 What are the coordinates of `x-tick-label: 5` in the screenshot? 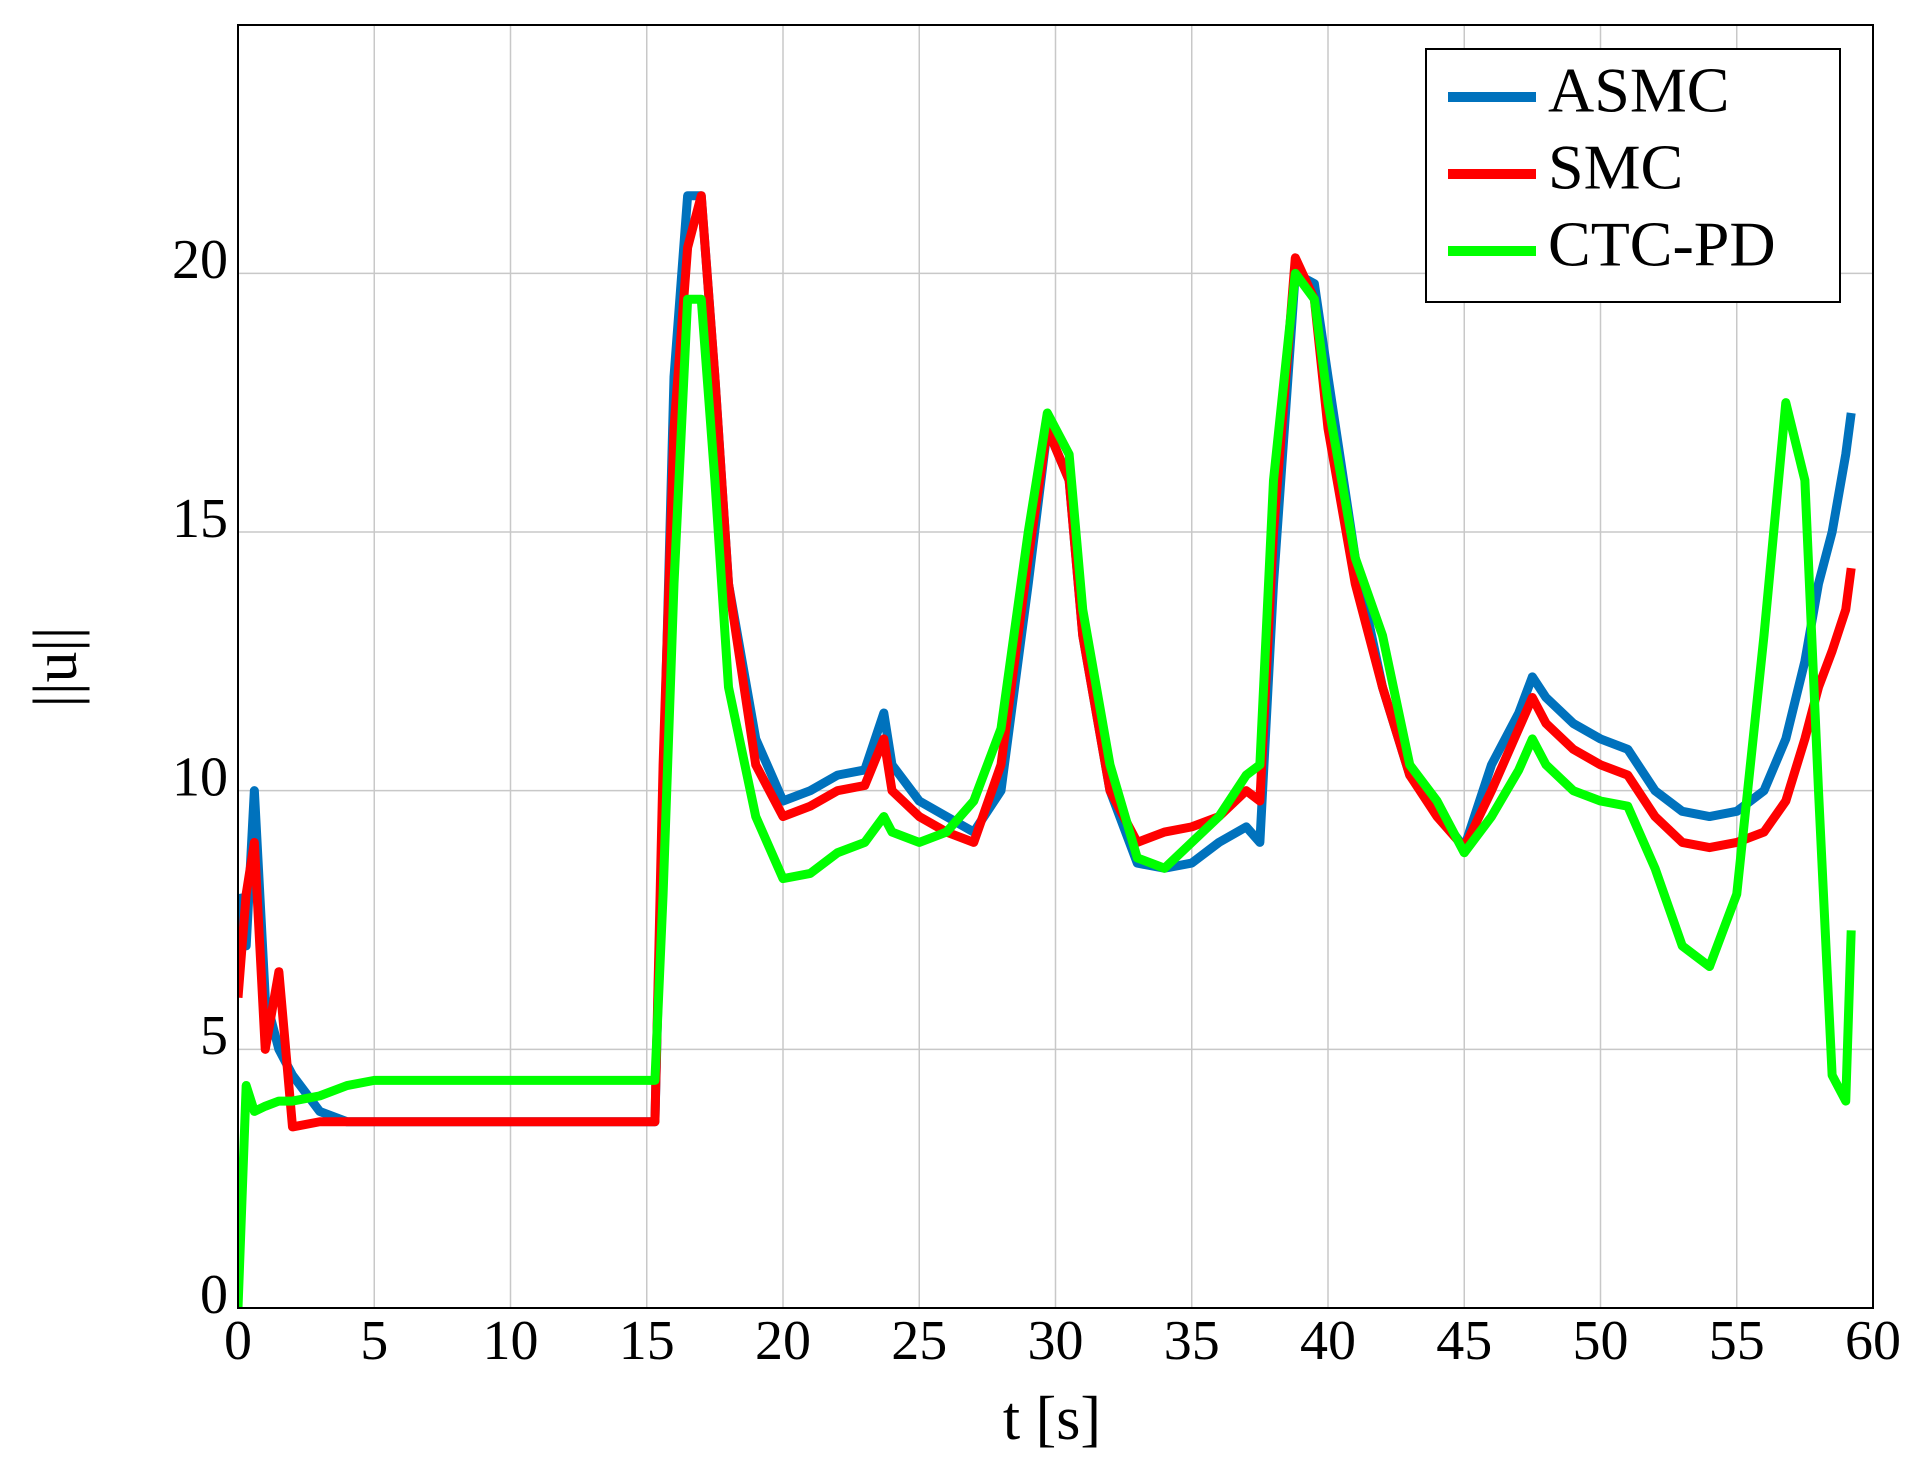 It's located at (374, 1341).